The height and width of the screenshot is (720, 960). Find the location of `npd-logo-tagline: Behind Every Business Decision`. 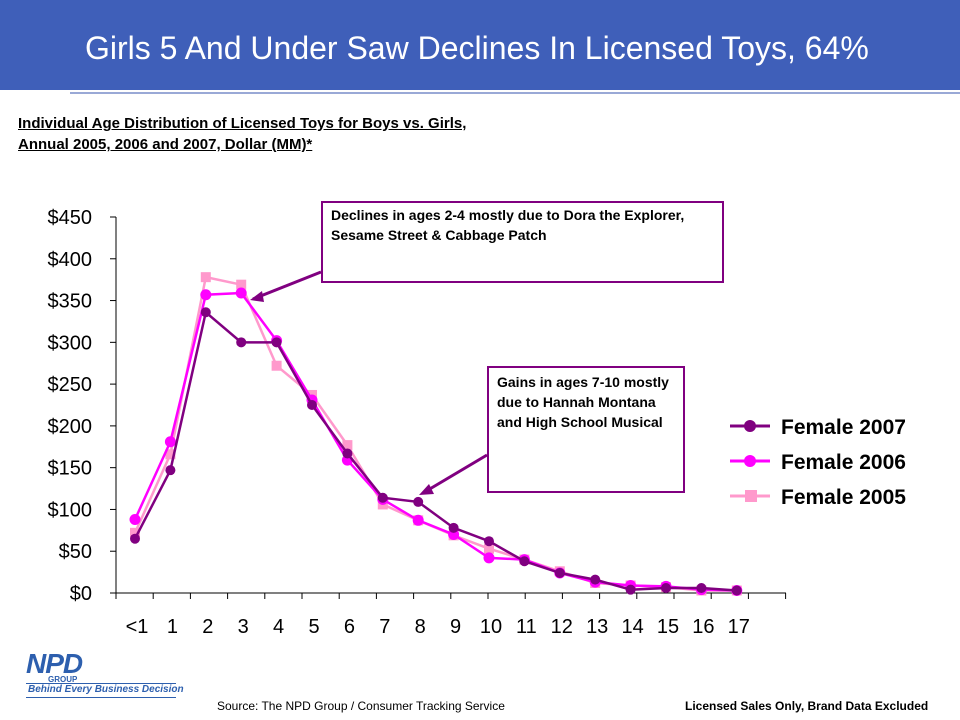

npd-logo-tagline: Behind Every Business Decision is located at coordinates (106, 689).